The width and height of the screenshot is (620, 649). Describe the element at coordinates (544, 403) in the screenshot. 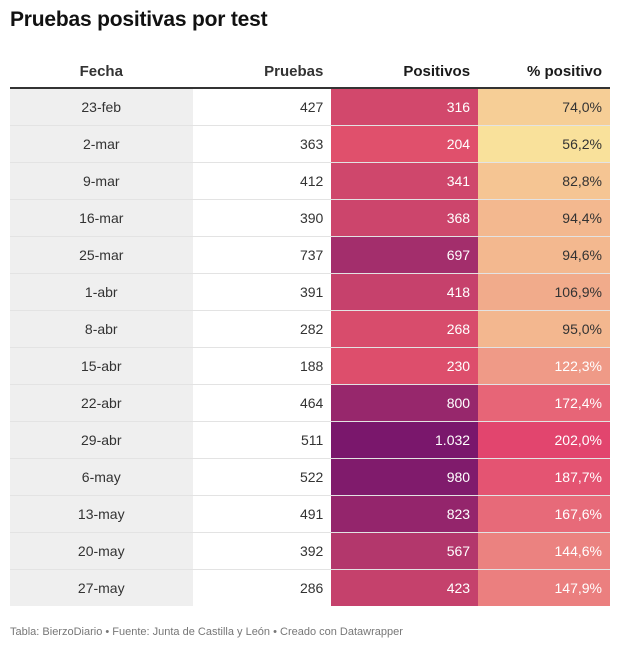

I see `cell-pct-positivo: 172,4%` at that location.